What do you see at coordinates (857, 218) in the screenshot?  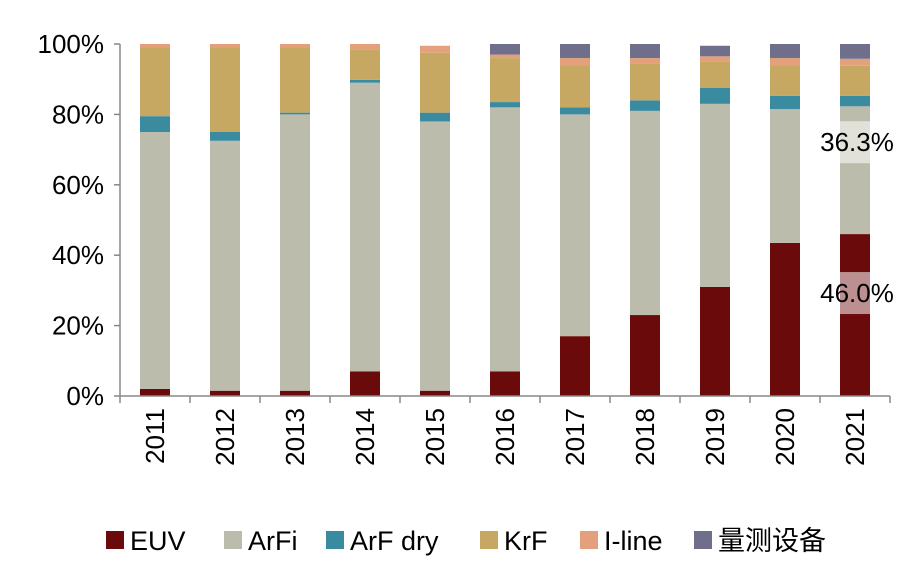 I see `annotations: 36.3% 46.0%` at bounding box center [857, 218].